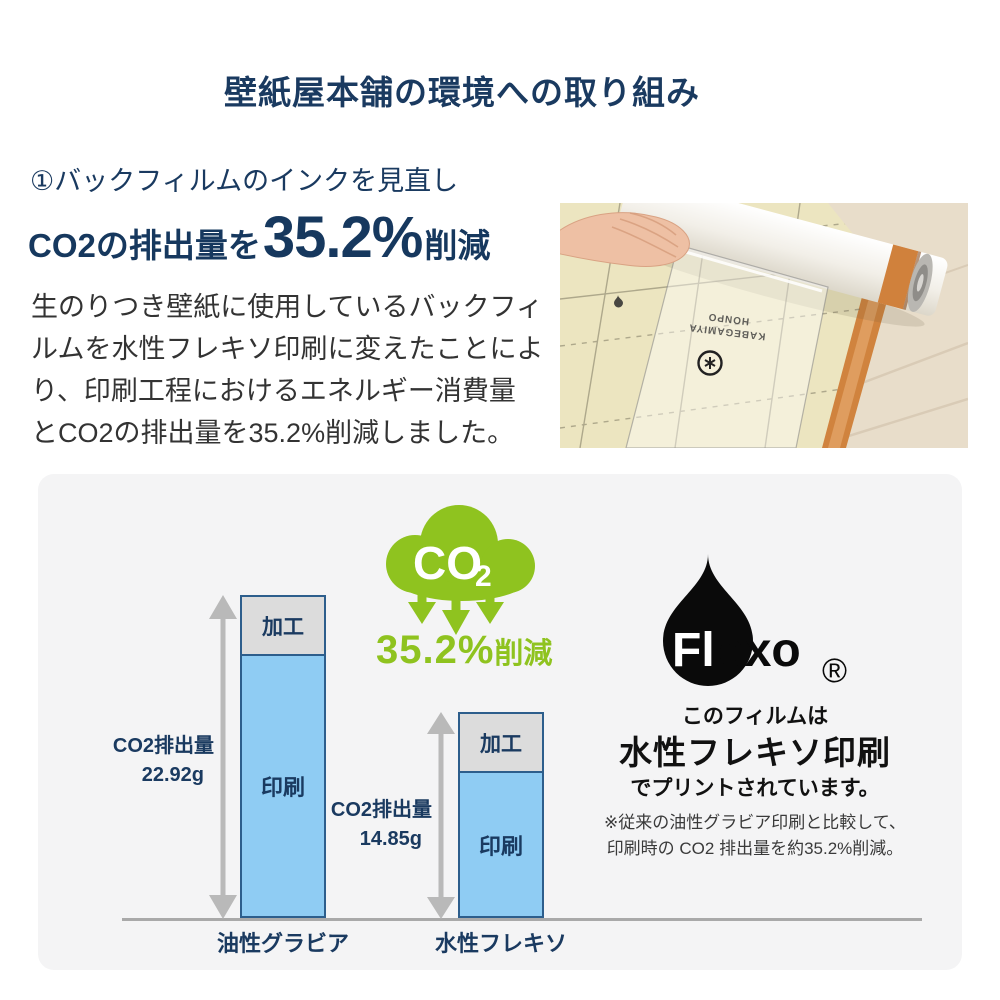 This screenshot has height=1000, width=1000. What do you see at coordinates (172, 775) in the screenshot?
I see `gravure-amount-value: 22.92g` at bounding box center [172, 775].